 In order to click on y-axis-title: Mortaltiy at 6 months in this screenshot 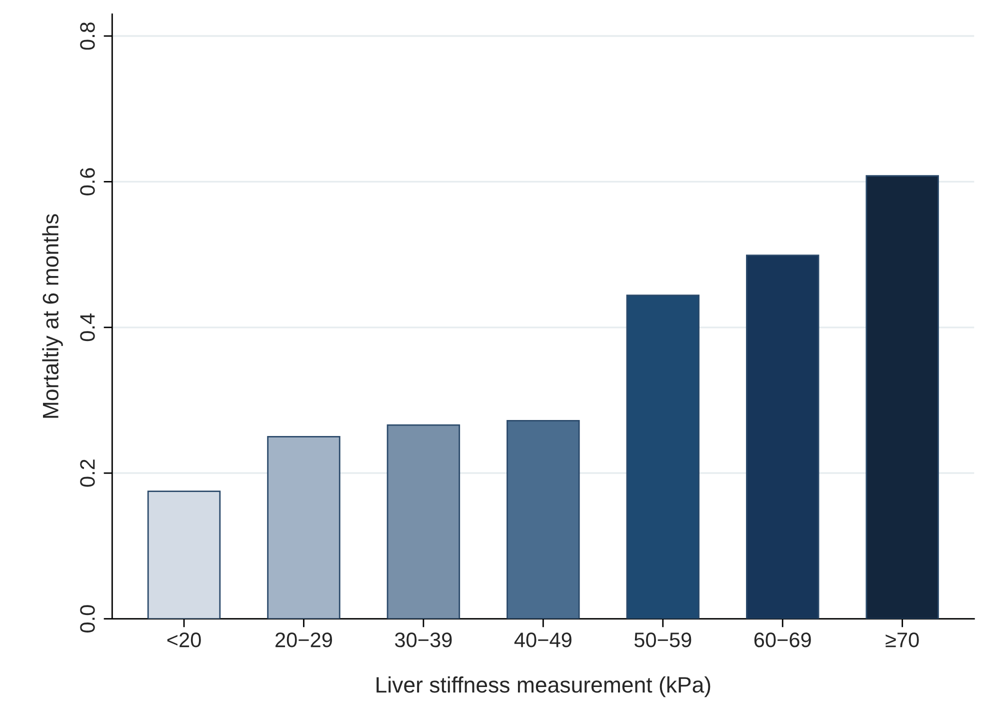, I will do `click(52, 316)`.